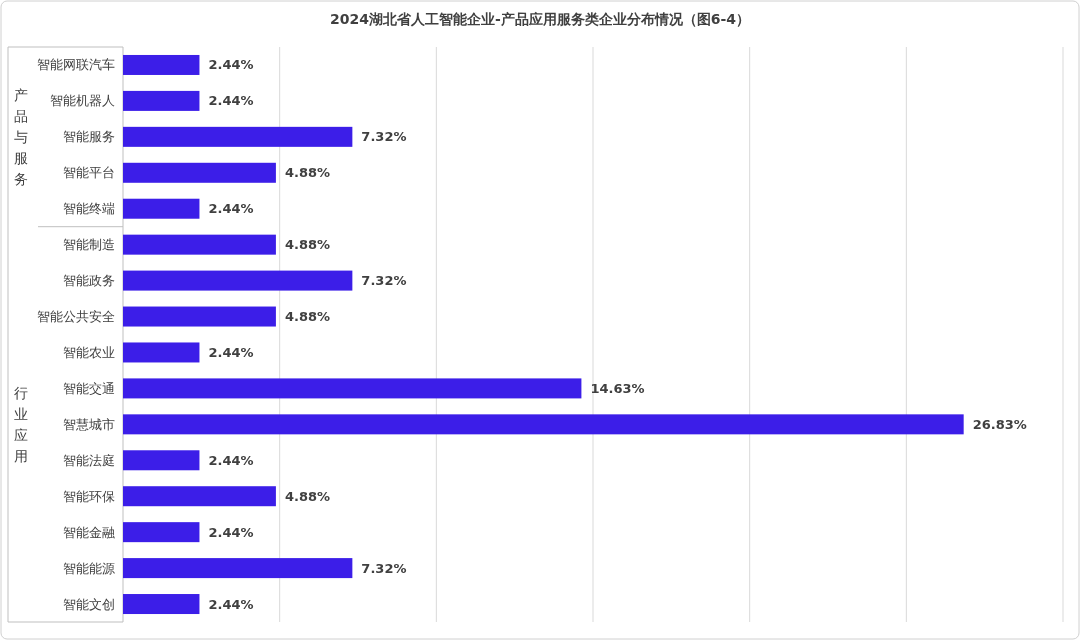 The image size is (1080, 640). What do you see at coordinates (89, 209) in the screenshot?
I see `y-tick-label: 智能终端` at bounding box center [89, 209].